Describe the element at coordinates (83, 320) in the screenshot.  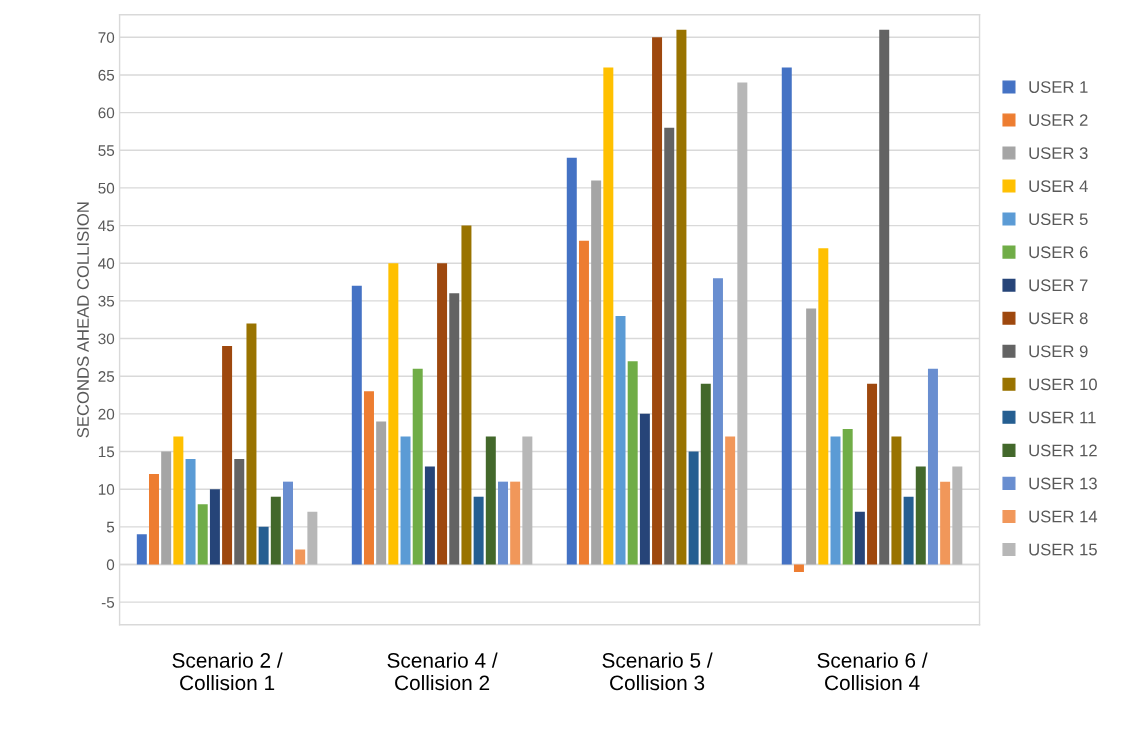
I see `y-axis-title: SECONDS AHEAD COLLISION` at that location.